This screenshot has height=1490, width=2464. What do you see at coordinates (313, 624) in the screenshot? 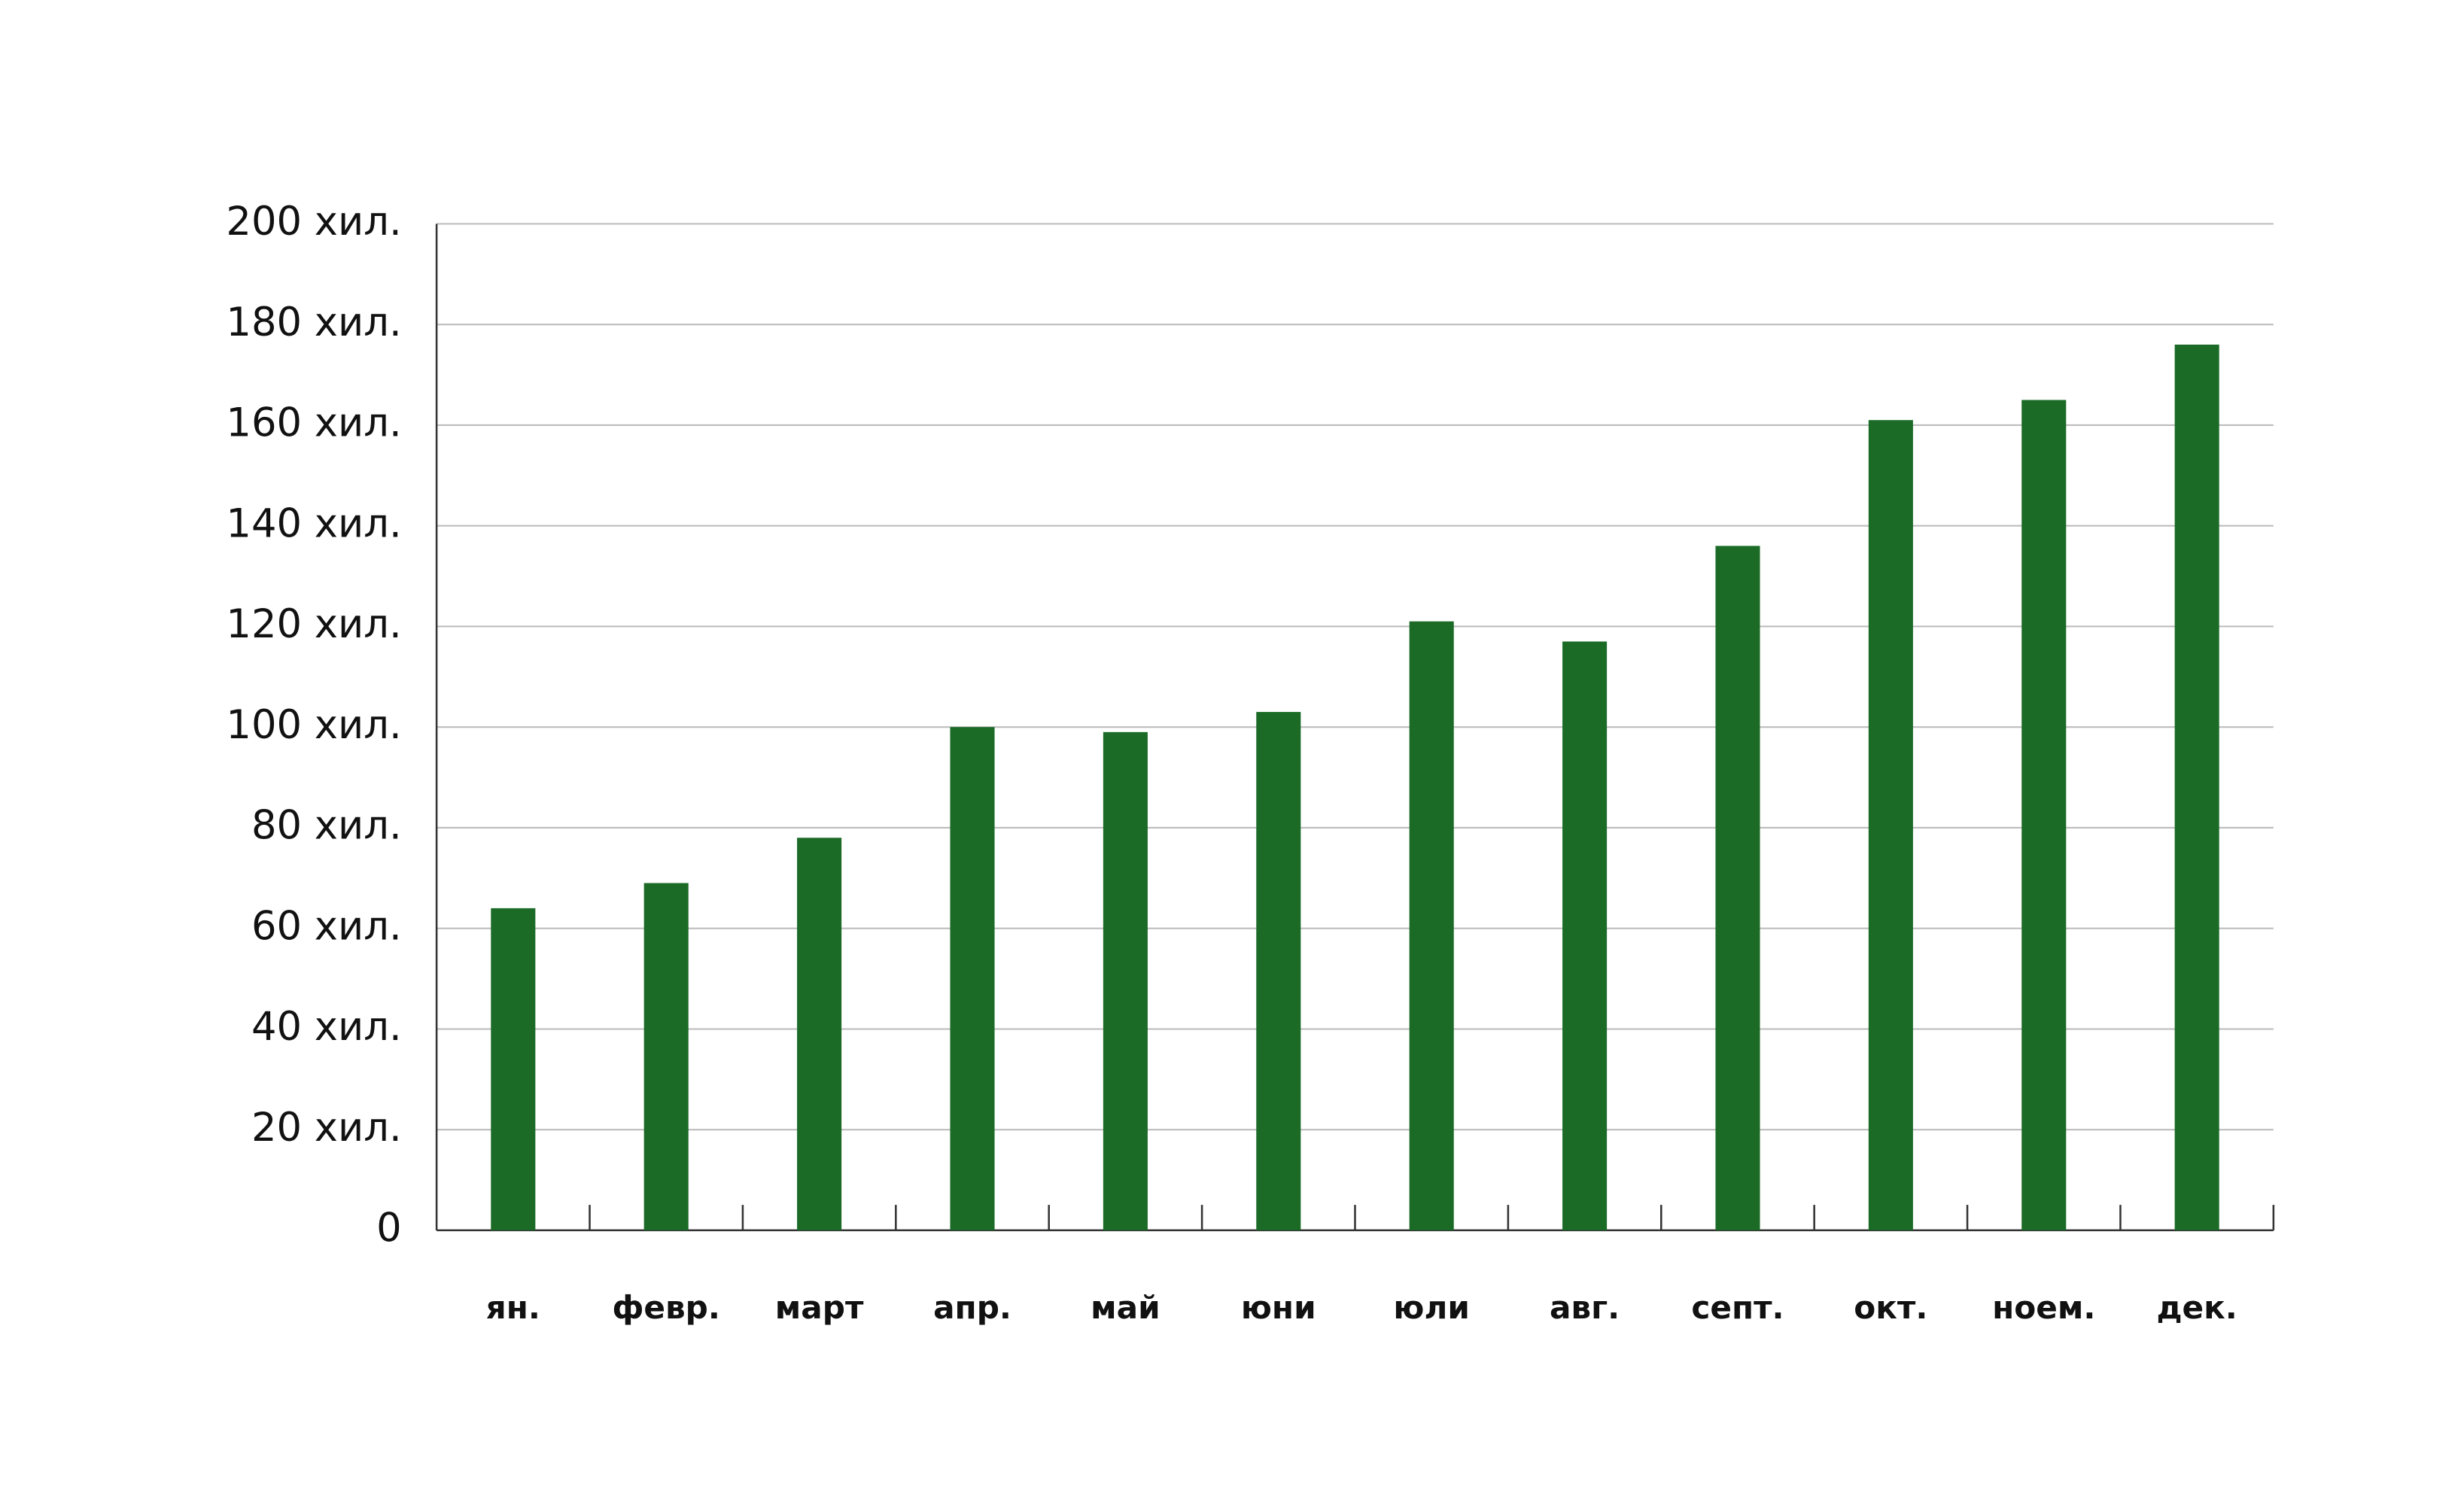
I see `y-tick-label: 120 хил.` at bounding box center [313, 624].